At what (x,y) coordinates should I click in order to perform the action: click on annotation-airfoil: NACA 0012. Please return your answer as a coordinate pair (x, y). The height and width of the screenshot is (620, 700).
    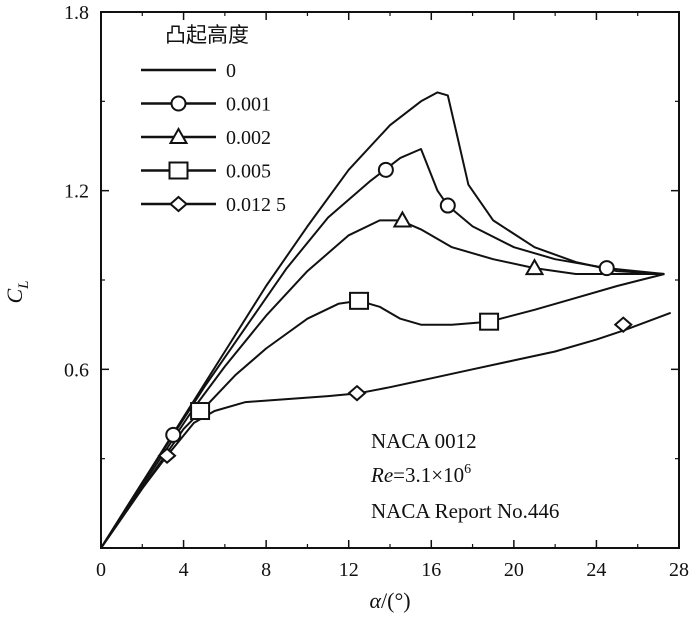
    Looking at the image, I should click on (424, 441).